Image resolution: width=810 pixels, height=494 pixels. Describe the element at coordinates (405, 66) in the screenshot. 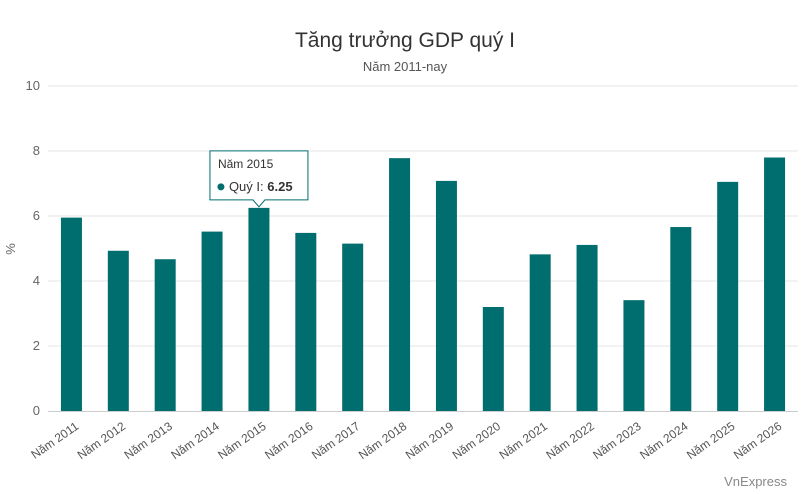

I see `chart-subtitle: Năm 2011-nay` at that location.